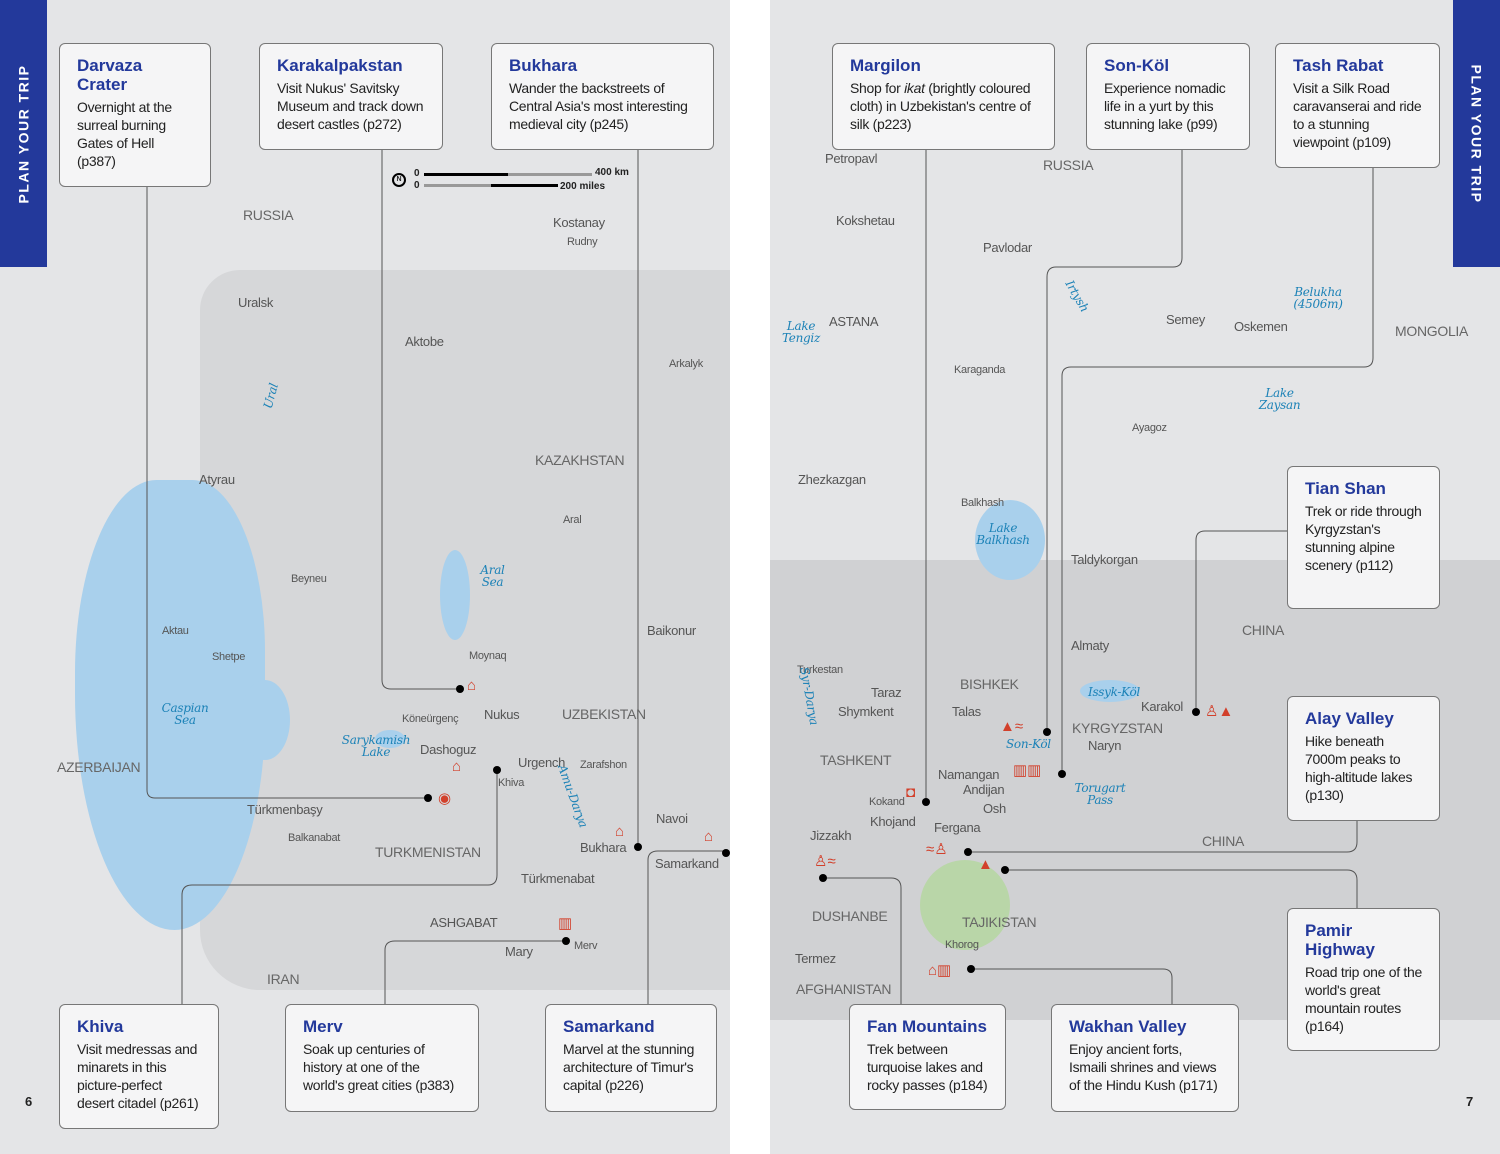 The width and height of the screenshot is (1500, 1154). What do you see at coordinates (968, 852) in the screenshot?
I see `marker-alay-valley` at bounding box center [968, 852].